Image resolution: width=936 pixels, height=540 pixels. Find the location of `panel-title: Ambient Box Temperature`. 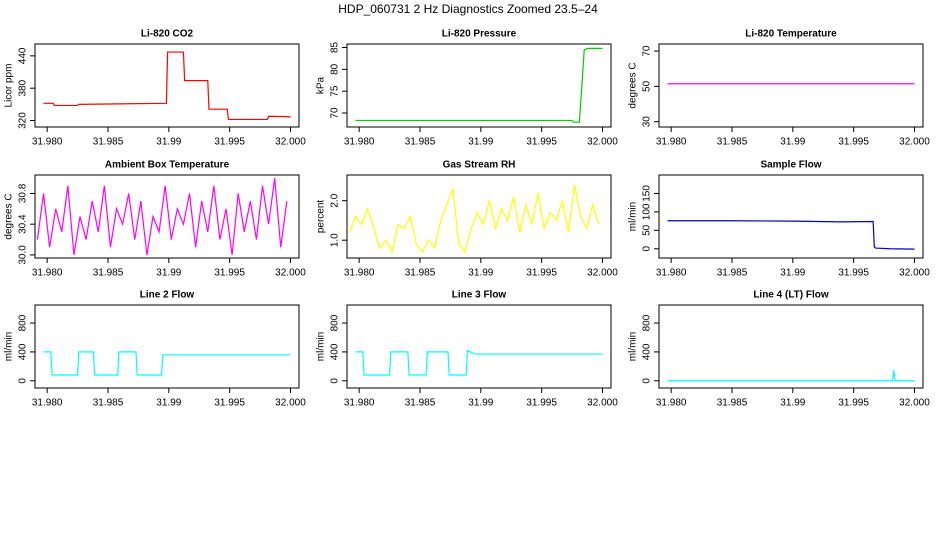

panel-title: Ambient Box Temperature is located at coordinates (167, 165).